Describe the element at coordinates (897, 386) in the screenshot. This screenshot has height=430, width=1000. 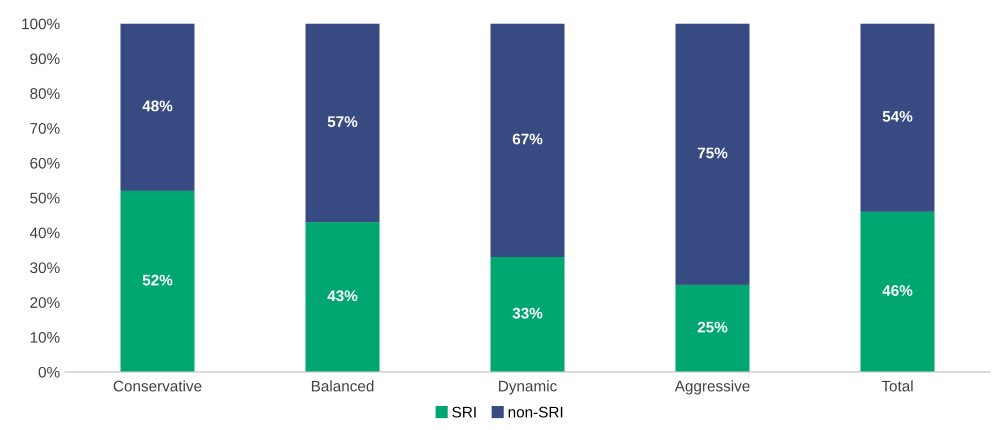
I see `x-tick-label: Total` at that location.